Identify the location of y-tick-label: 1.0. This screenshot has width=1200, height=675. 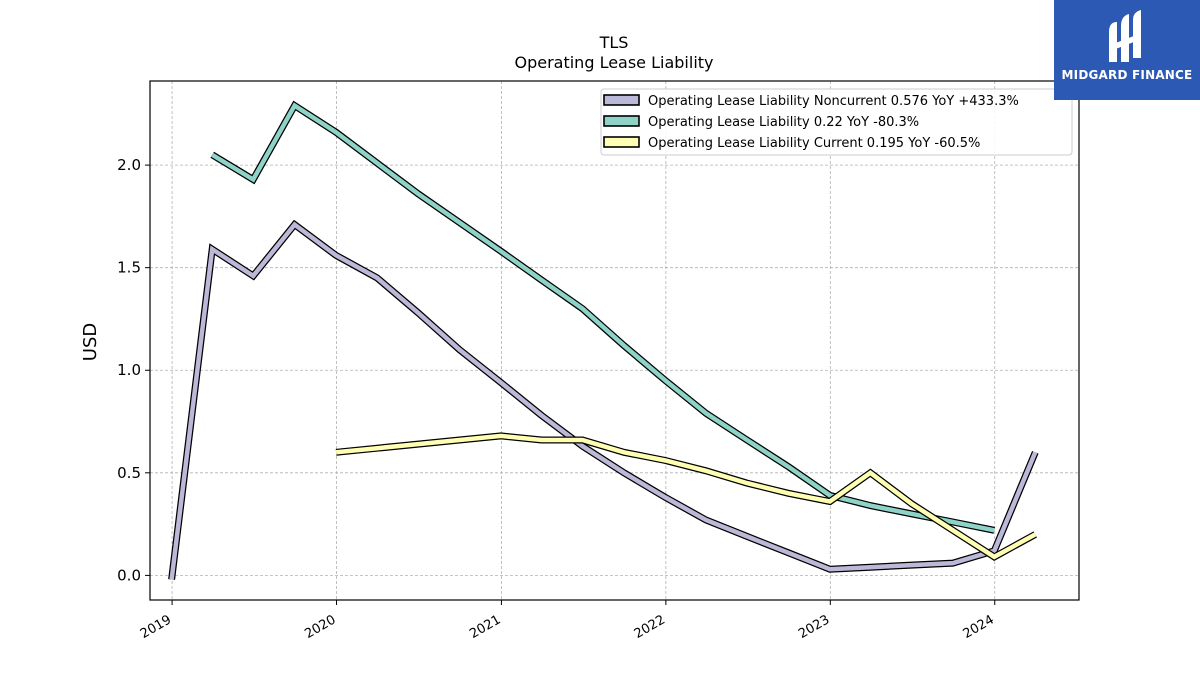
(129, 370).